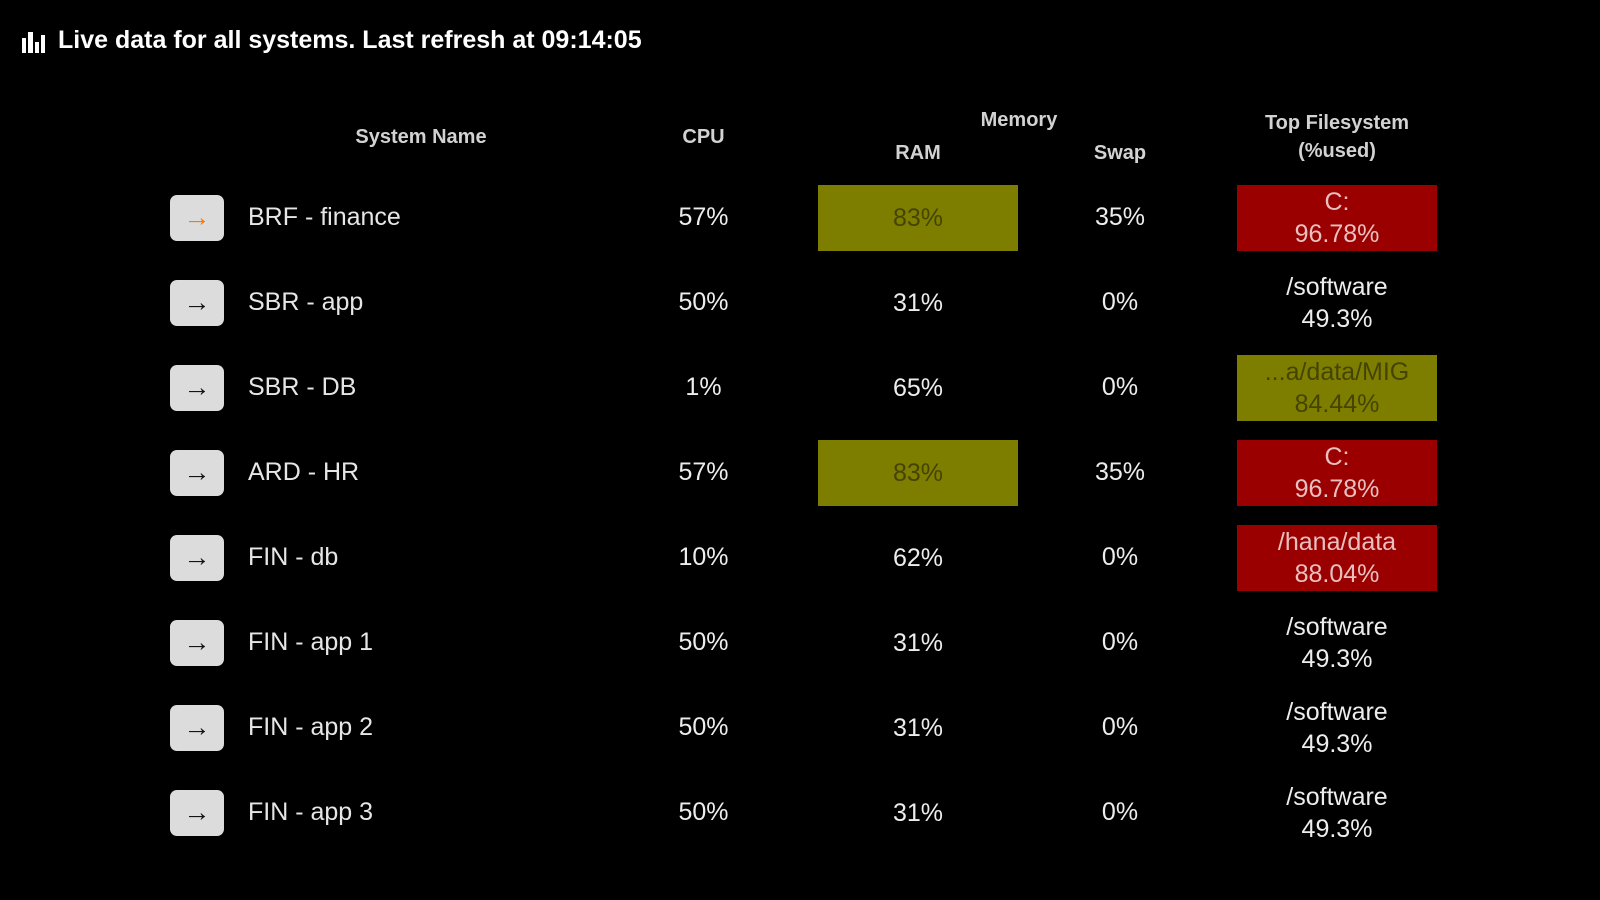 The image size is (1600, 900). What do you see at coordinates (311, 812) in the screenshot?
I see `system-name: FIN - app 3` at bounding box center [311, 812].